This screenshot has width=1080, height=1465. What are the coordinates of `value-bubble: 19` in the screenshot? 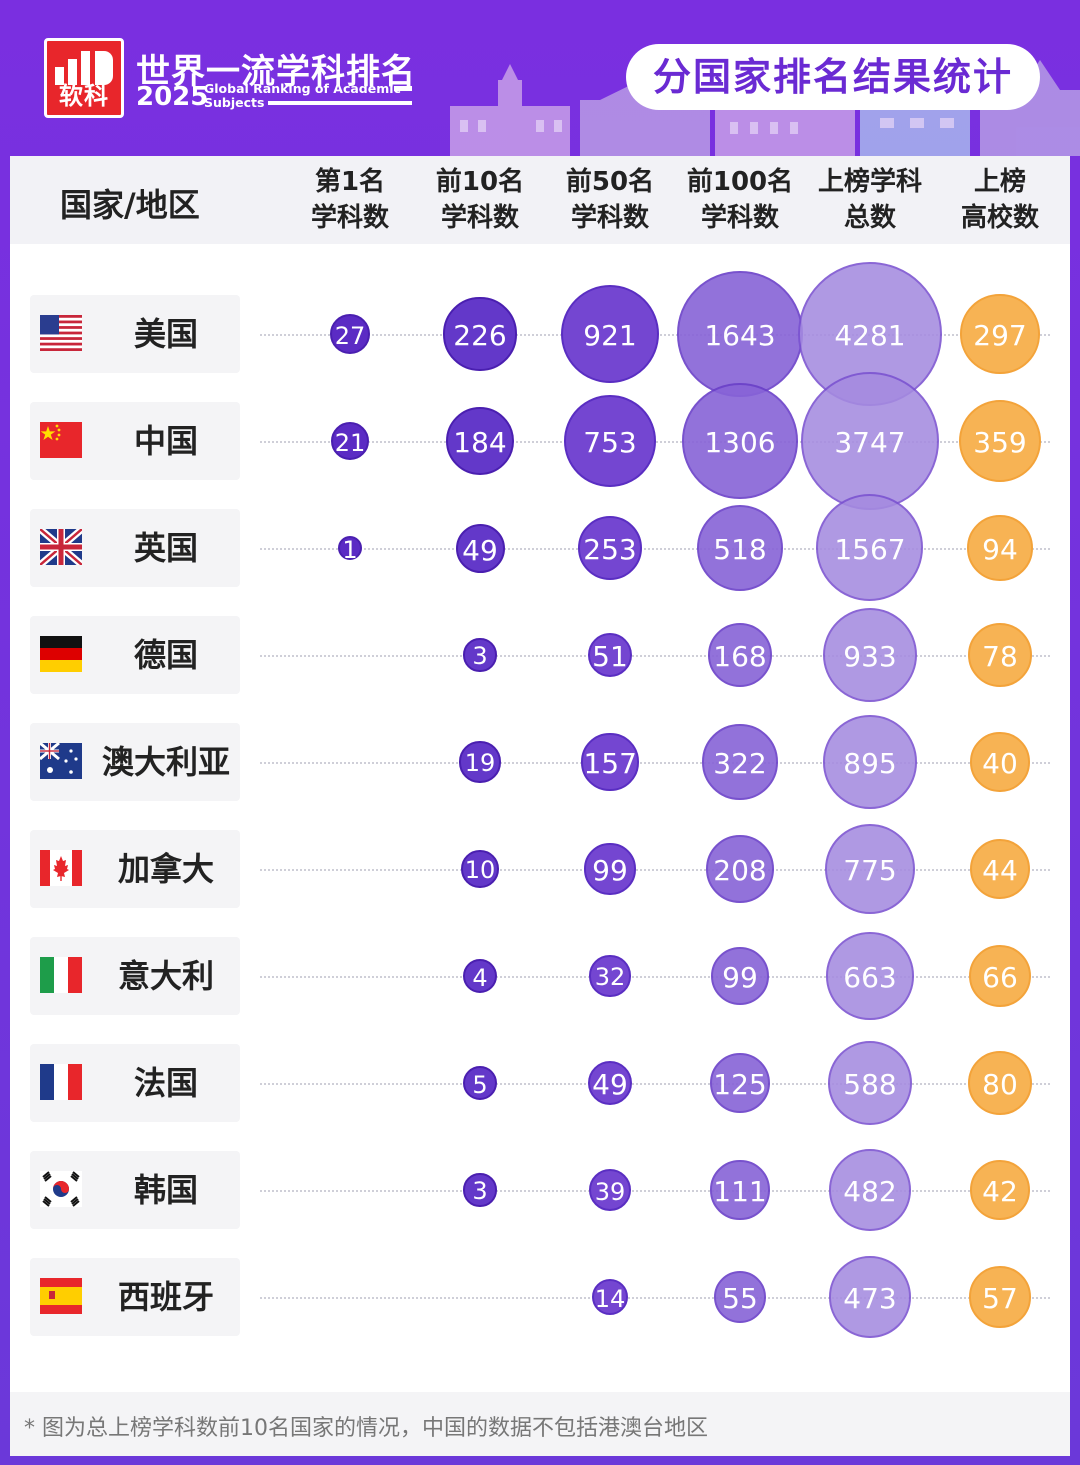 It's located at (480, 762).